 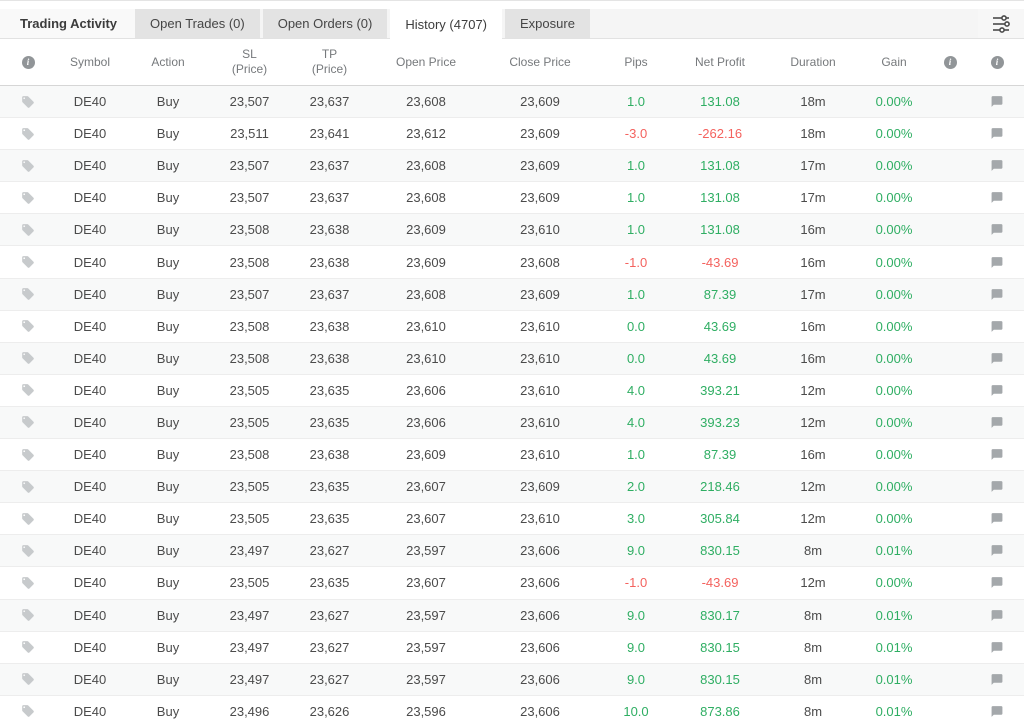 What do you see at coordinates (997, 62) in the screenshot?
I see `header-info-icon-3: i` at bounding box center [997, 62].